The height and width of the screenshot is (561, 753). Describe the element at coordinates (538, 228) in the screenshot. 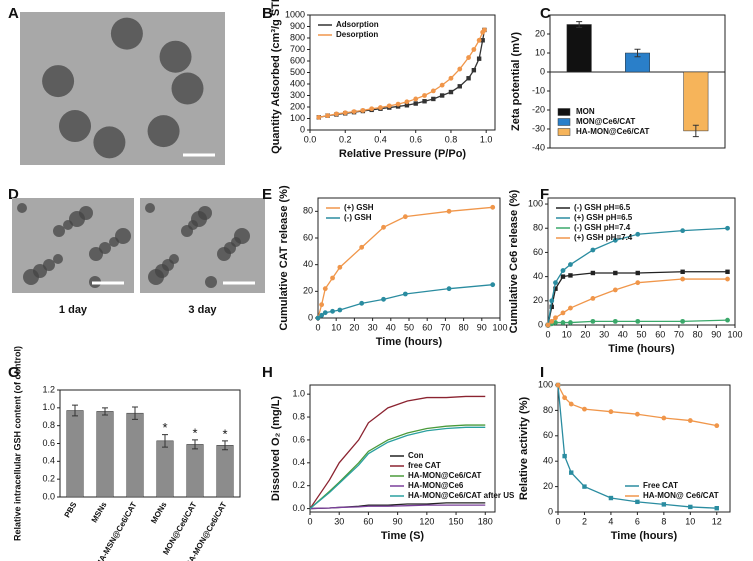

I see `y-tick-label: 80` at that location.